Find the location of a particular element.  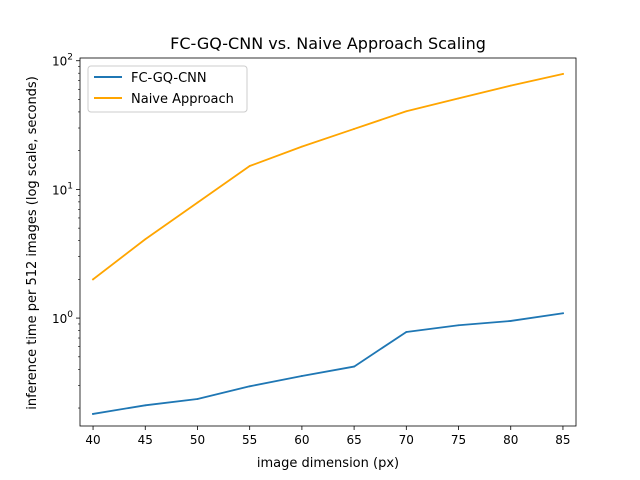

legend-label-fc-gq-cnn: FC-GQ-CNN is located at coordinates (169, 78).